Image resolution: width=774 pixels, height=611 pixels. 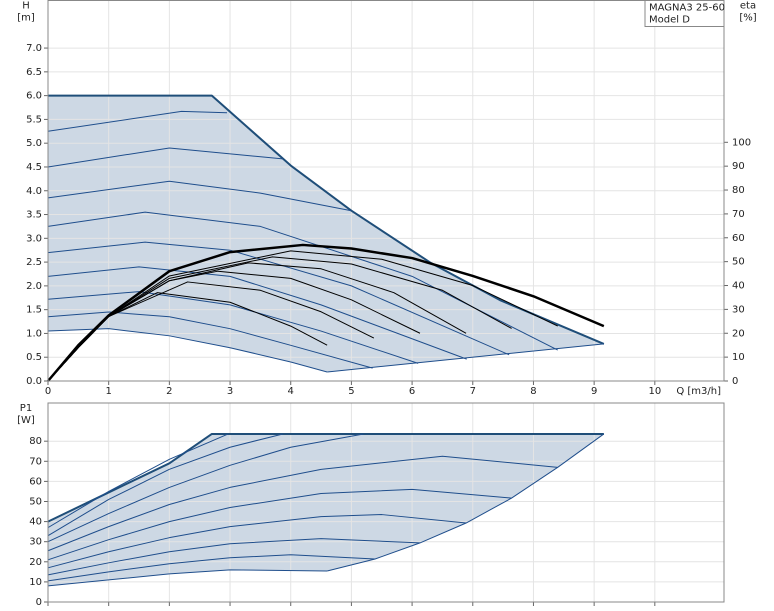 What do you see at coordinates (738, 357) in the screenshot?
I see `y2-tick-label: 10` at bounding box center [738, 357].